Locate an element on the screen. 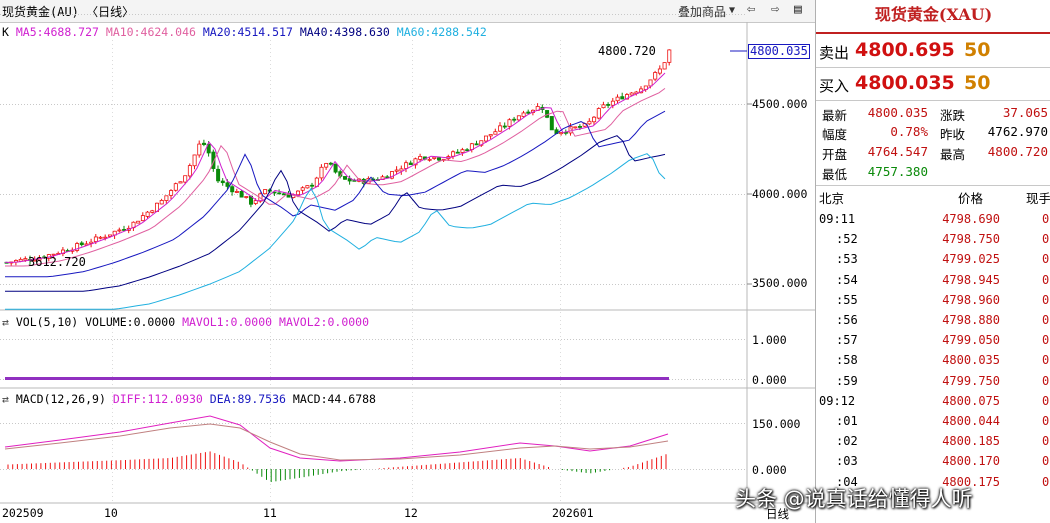  arrow-right-icon: ⇨ is located at coordinates (775, 9).